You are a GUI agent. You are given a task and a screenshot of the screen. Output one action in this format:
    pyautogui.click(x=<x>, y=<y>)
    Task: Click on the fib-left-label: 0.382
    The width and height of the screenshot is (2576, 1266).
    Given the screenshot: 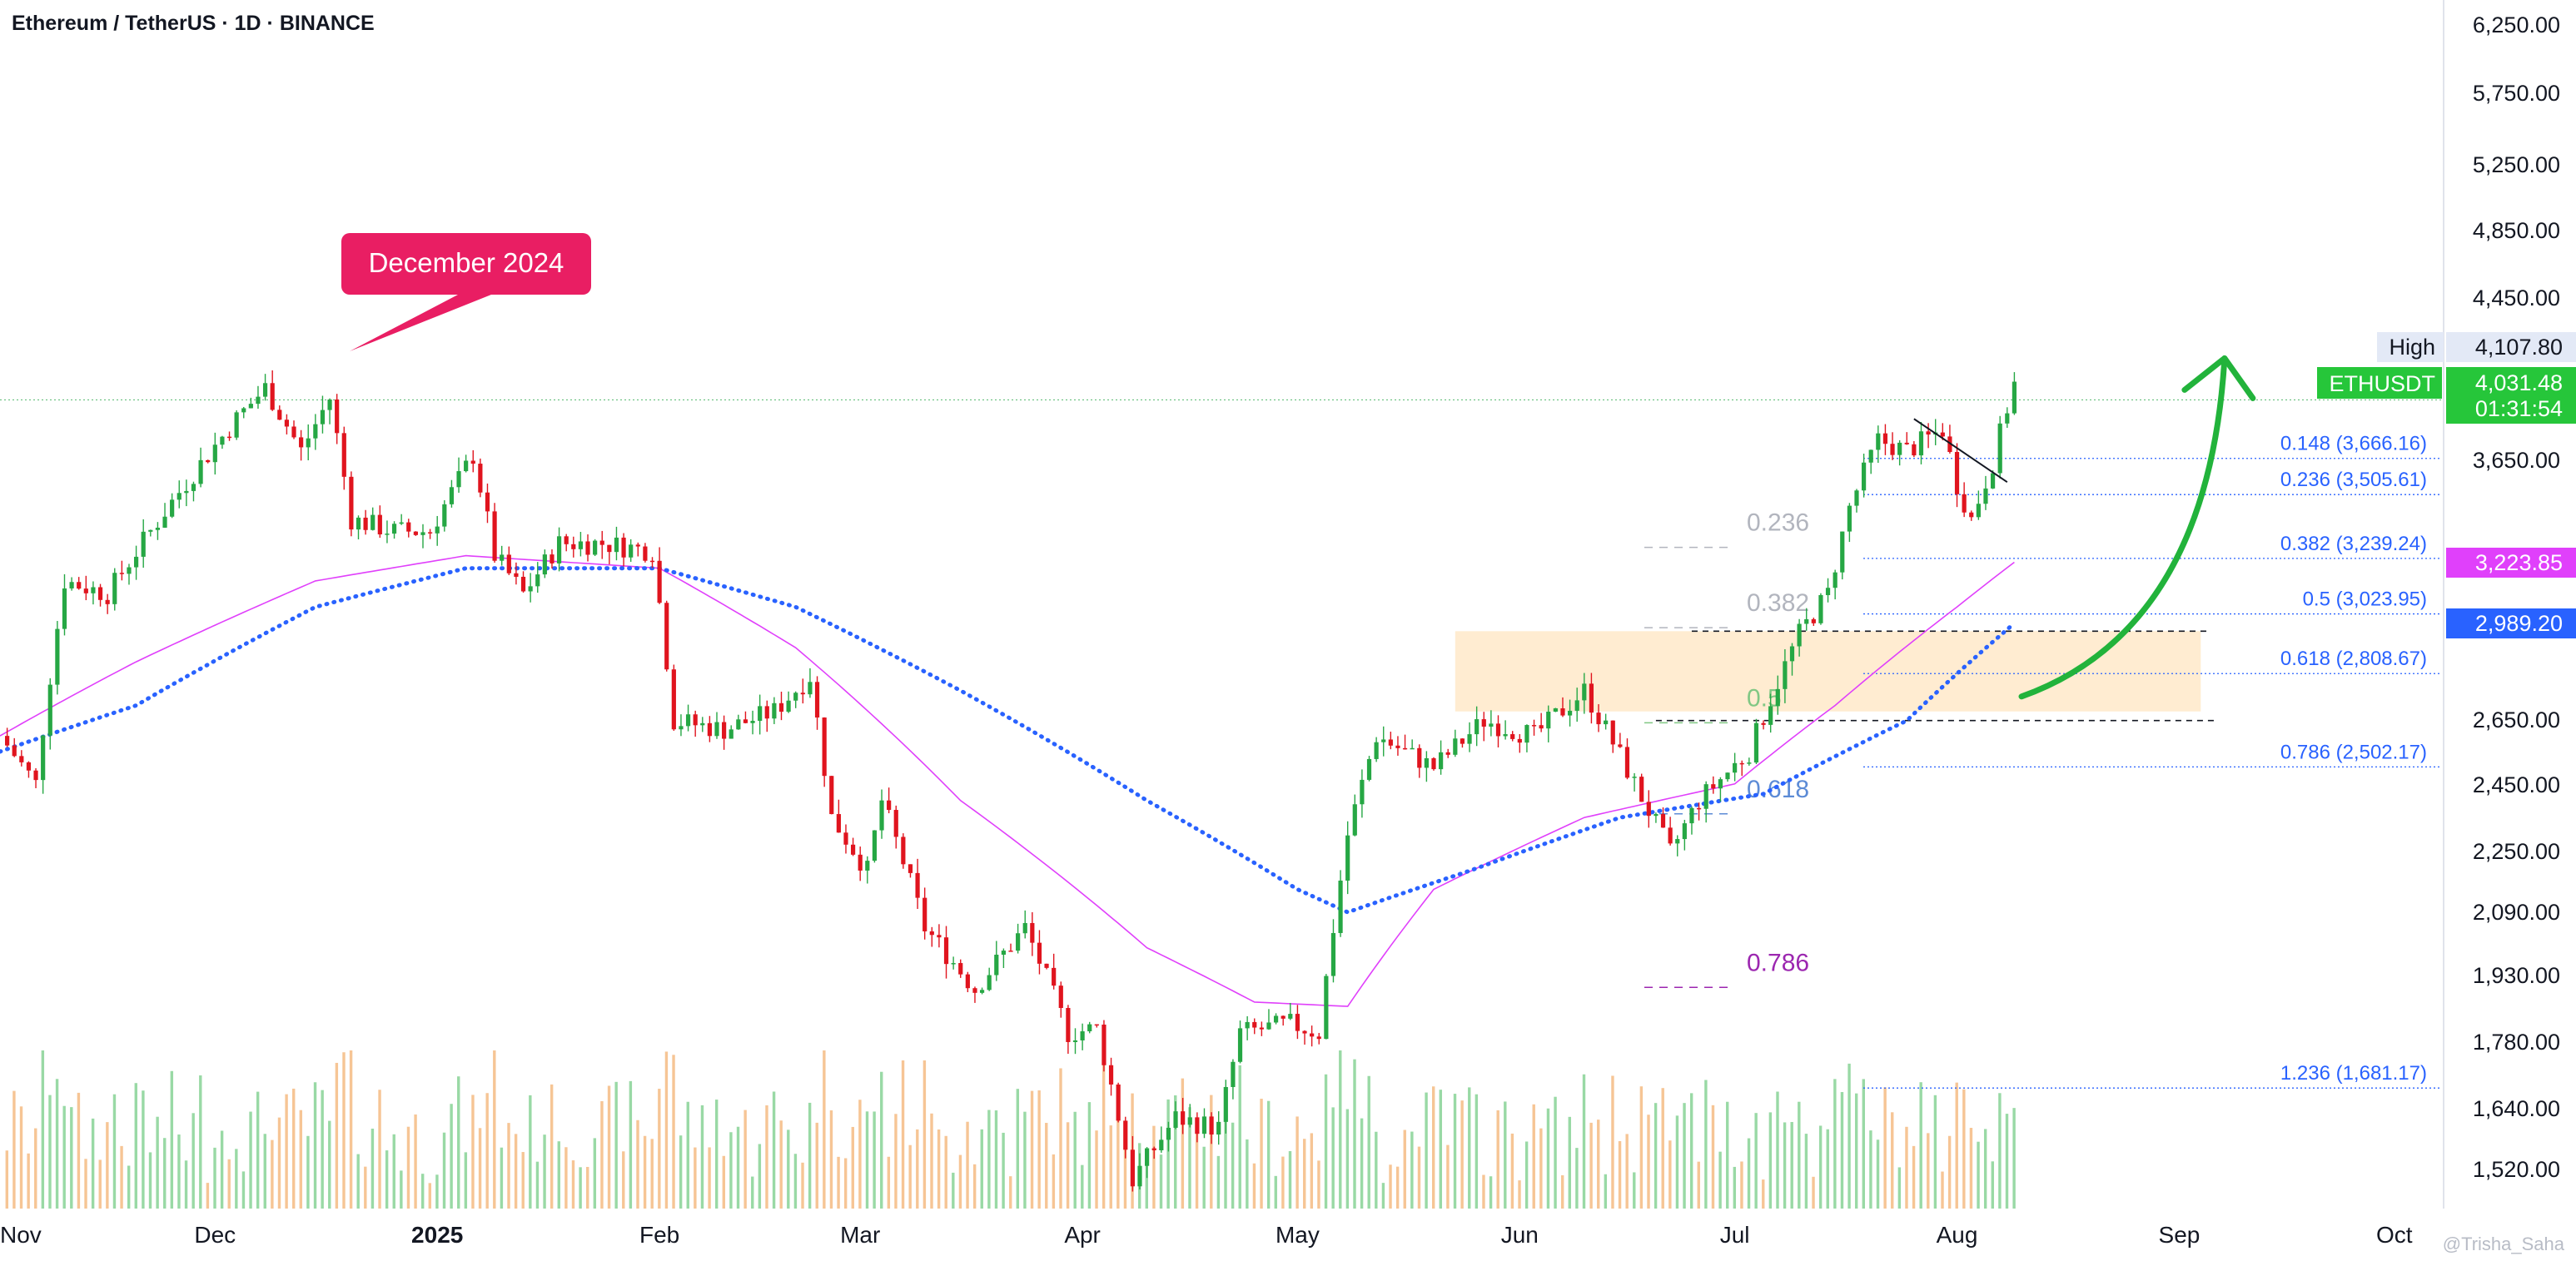 What is the action you would take?
    pyautogui.click(x=1778, y=603)
    